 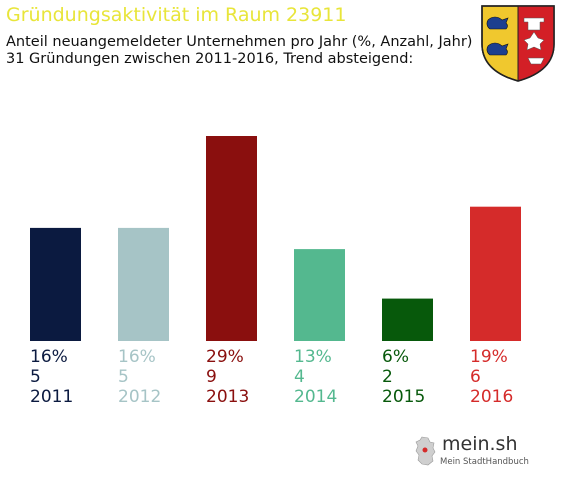 I want to click on count-label-2015: 2, so click(x=387, y=377).